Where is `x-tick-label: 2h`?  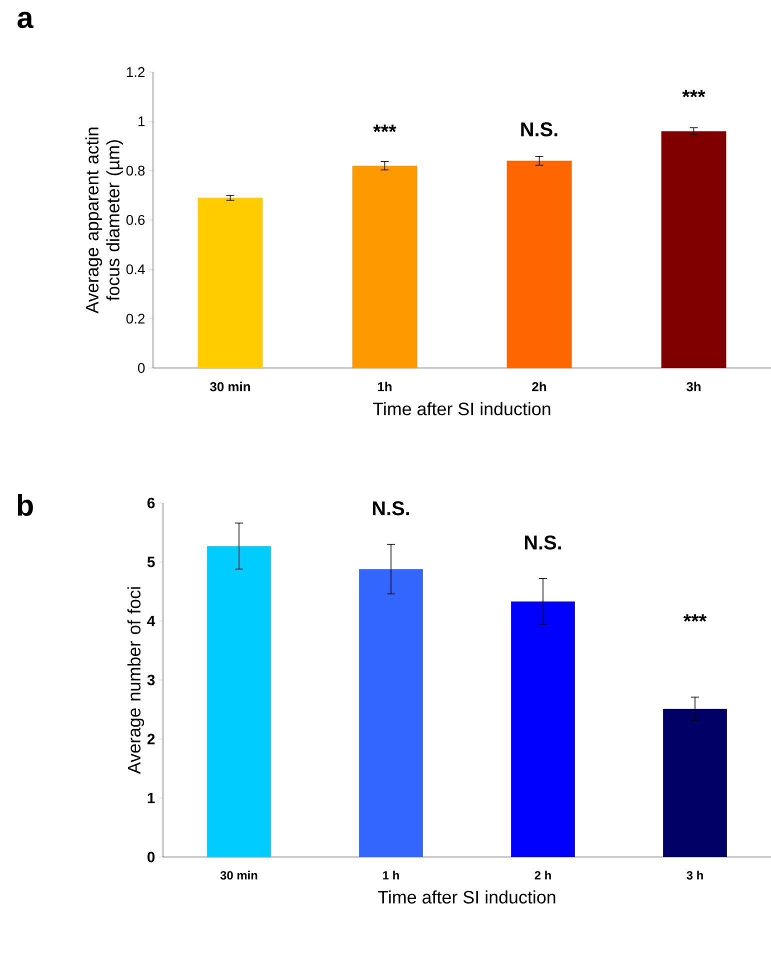 x-tick-label: 2h is located at coordinates (539, 387).